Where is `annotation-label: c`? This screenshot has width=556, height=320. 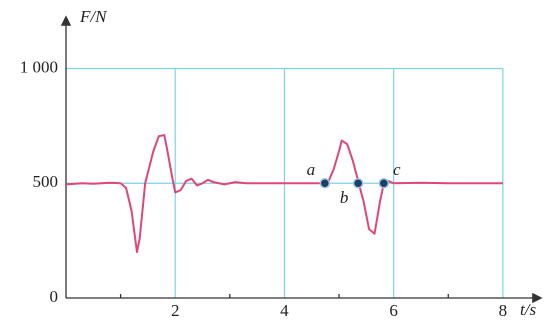
annotation-label: c is located at coordinates (397, 169).